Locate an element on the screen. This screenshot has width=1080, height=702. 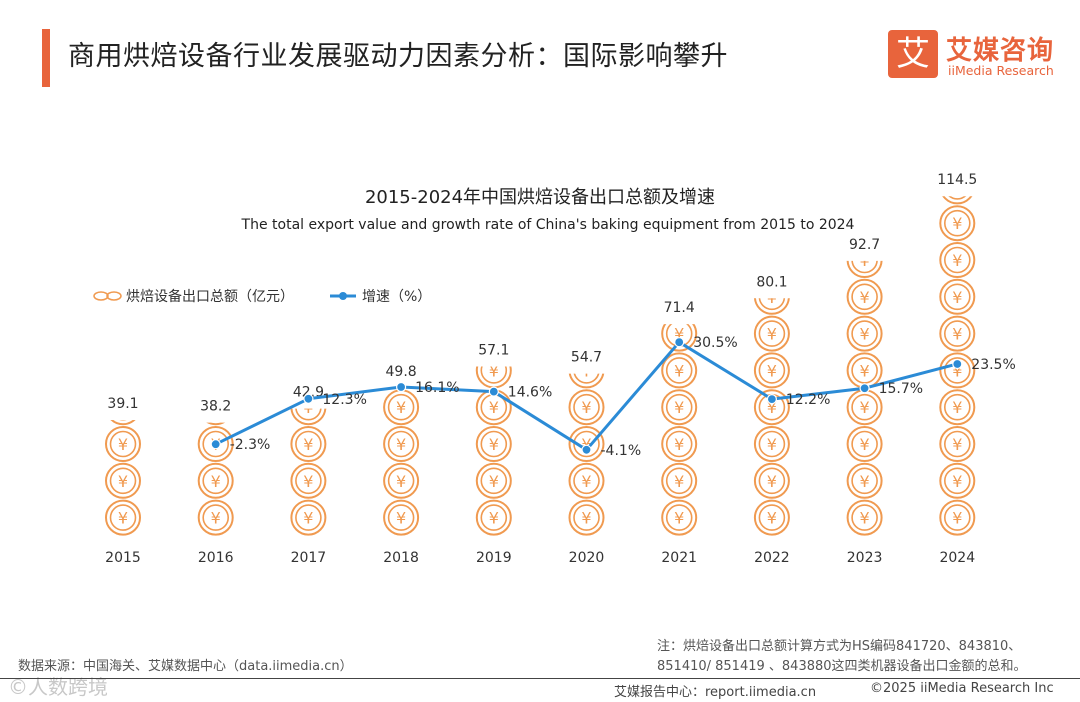
coin-2023-6: ¥ is located at coordinates (864, 296).